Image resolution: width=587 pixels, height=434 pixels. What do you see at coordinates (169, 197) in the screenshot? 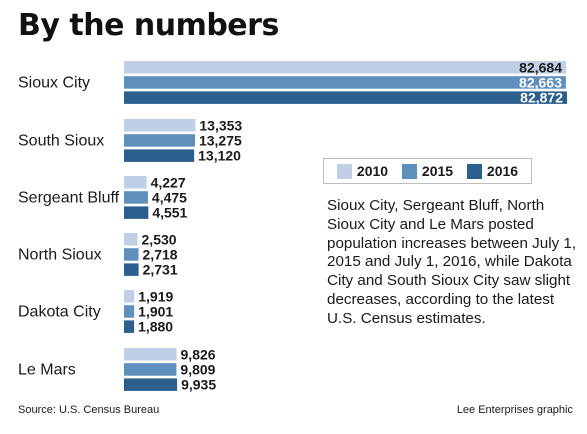
I see `value-label-sergeant-bluff-2015: 4,475` at bounding box center [169, 197].